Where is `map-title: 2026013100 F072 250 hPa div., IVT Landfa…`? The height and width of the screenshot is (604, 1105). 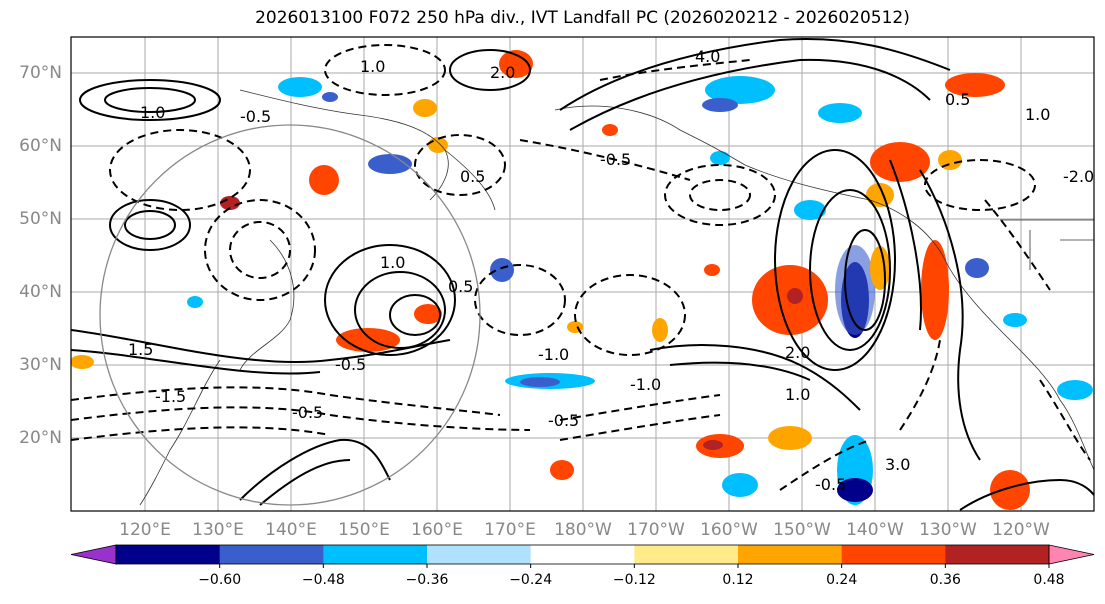
map-title: 2026013100 F072 250 hPa div., IVT Landfa… is located at coordinates (582, 18).